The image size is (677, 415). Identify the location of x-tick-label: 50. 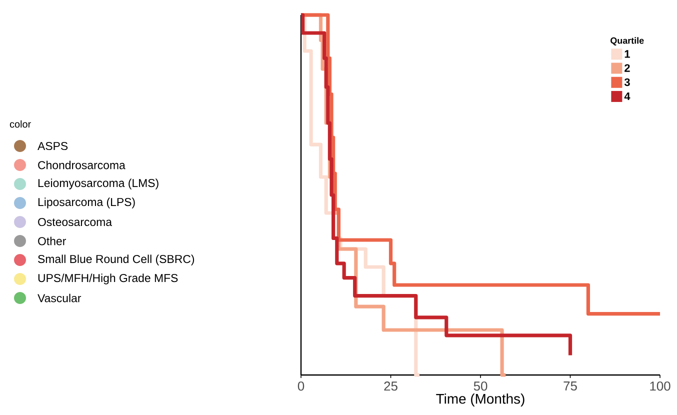
(481, 386).